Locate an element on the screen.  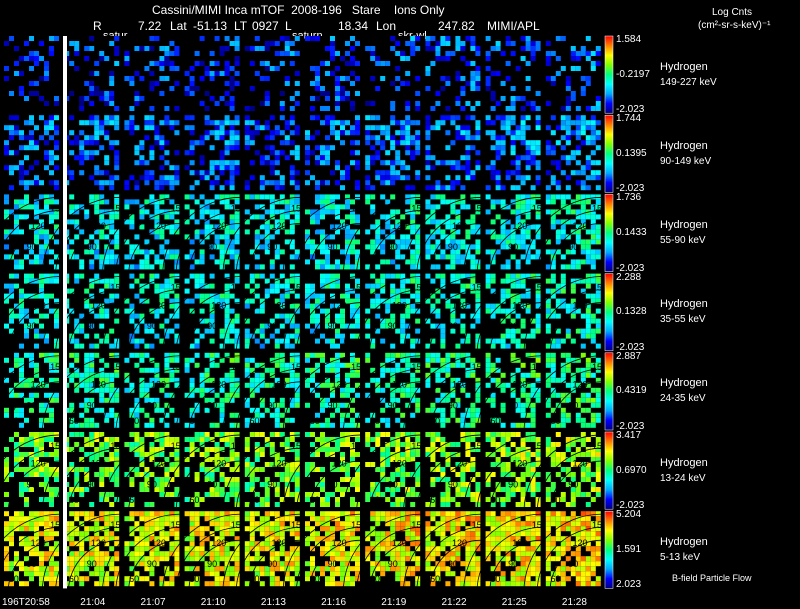
field-contour is located at coordinates (442, 315).